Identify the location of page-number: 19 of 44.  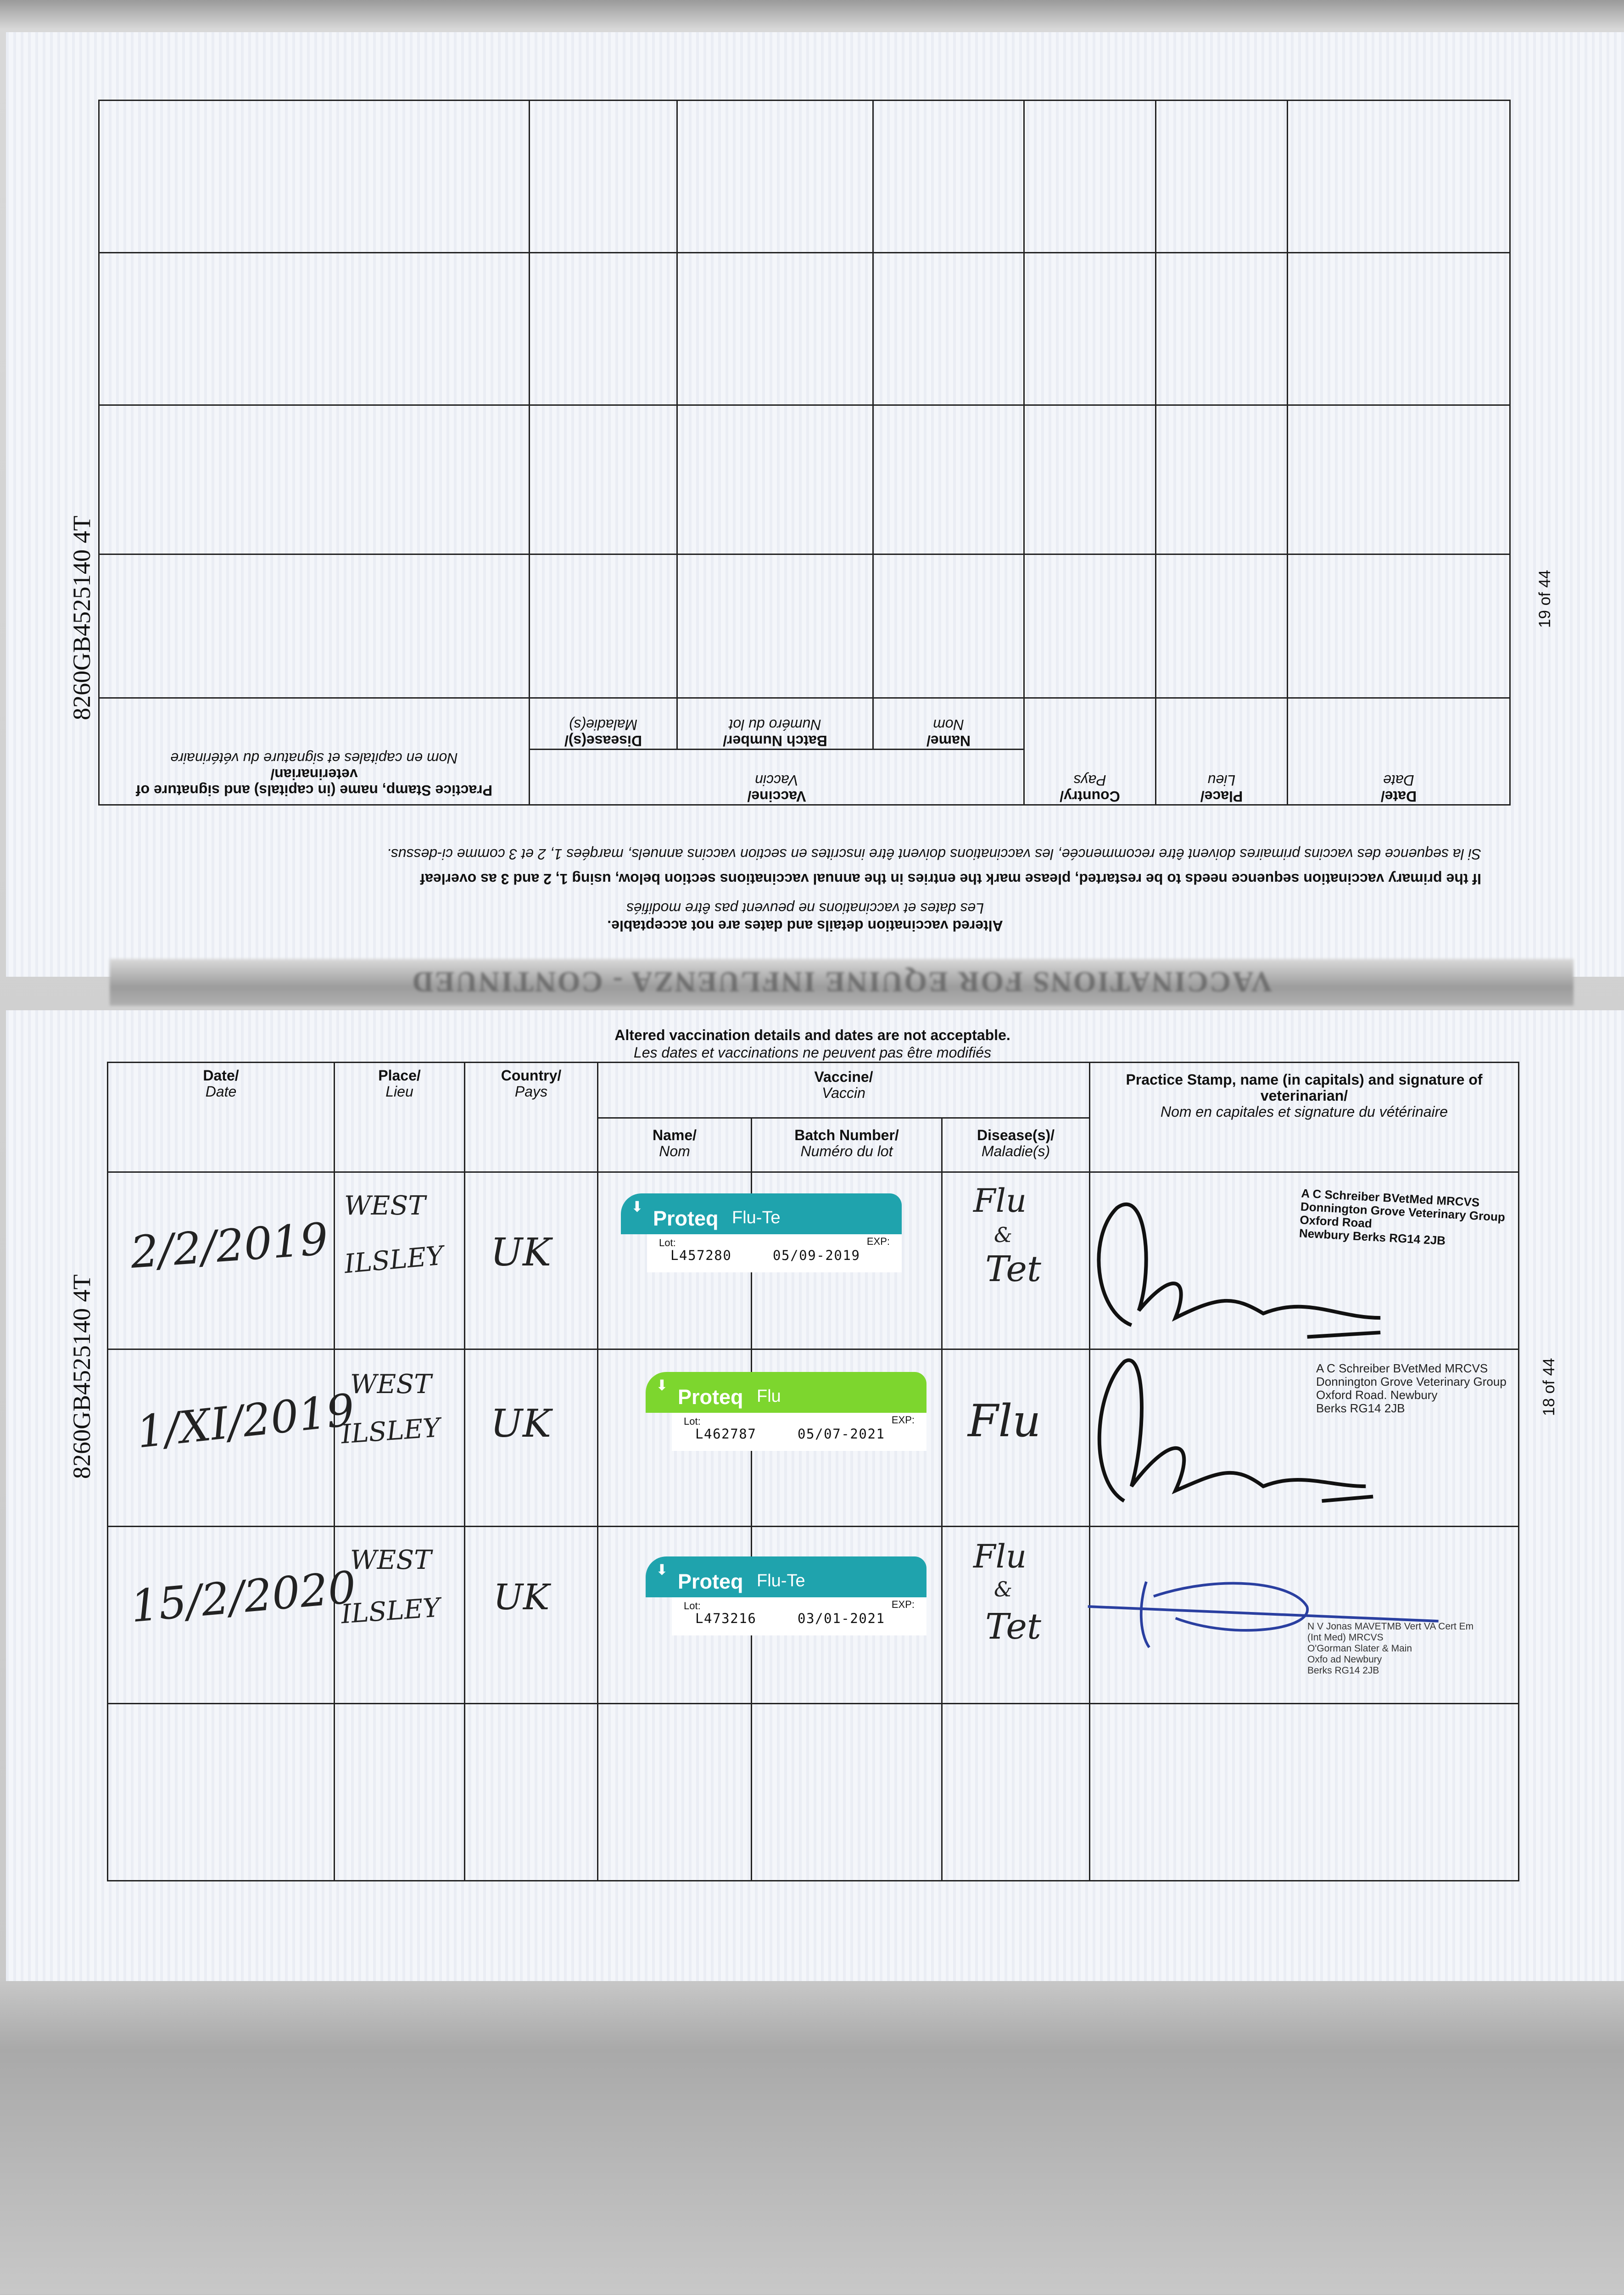
(1545, 599).